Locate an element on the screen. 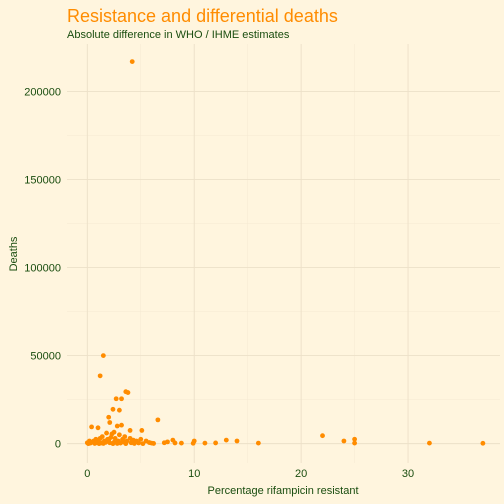 Image resolution: width=504 pixels, height=504 pixels. y-tick-label: 100000 is located at coordinates (42, 269).